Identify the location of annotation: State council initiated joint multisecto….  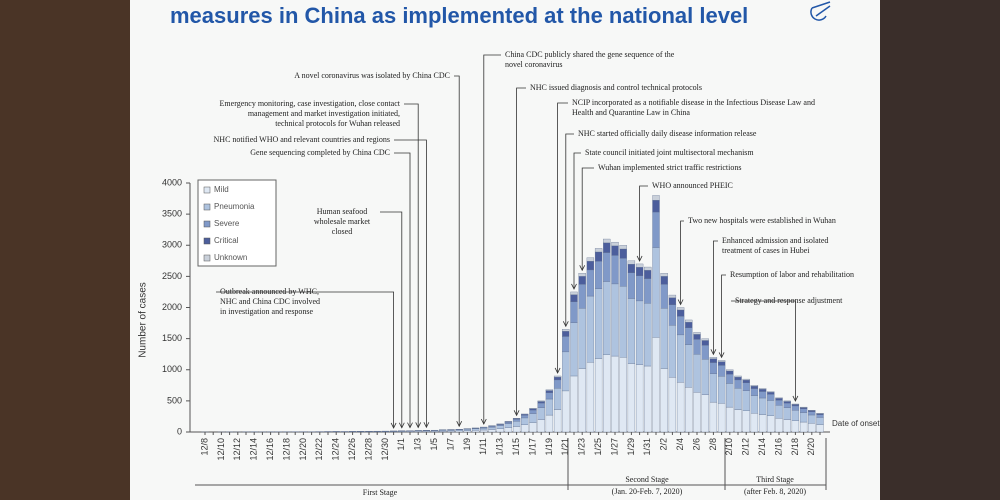
(669, 152).